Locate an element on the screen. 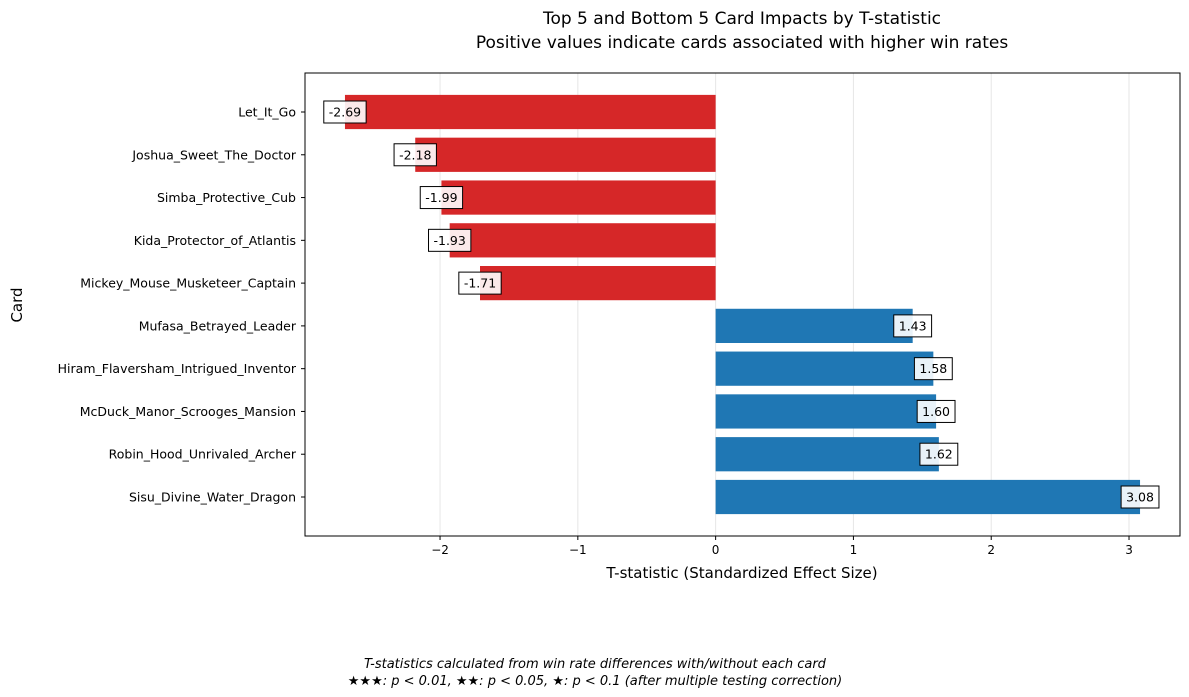  y-tick-label: Sisu_Divine_Water_Dragon is located at coordinates (212, 497).